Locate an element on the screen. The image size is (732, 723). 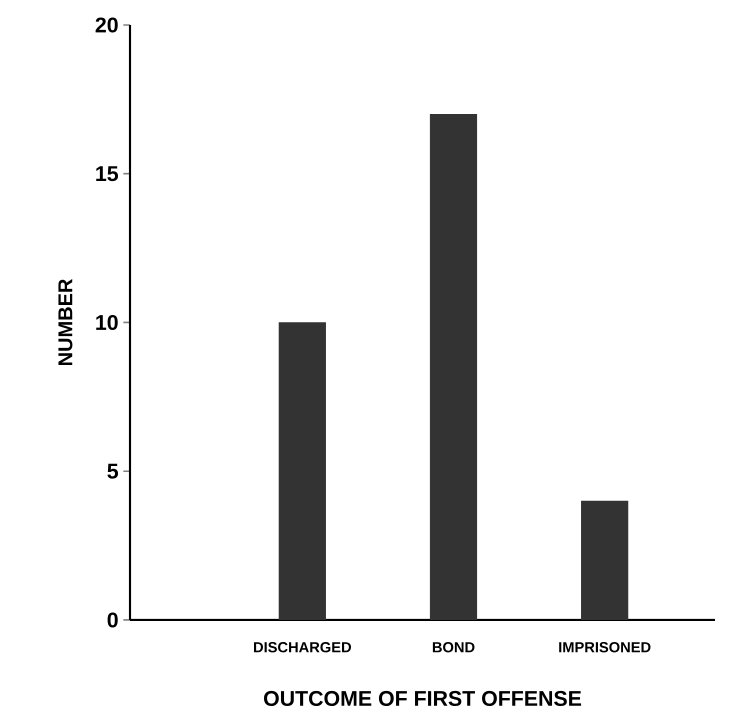
x-tick-label: IMPRISONED is located at coordinates (604, 647).